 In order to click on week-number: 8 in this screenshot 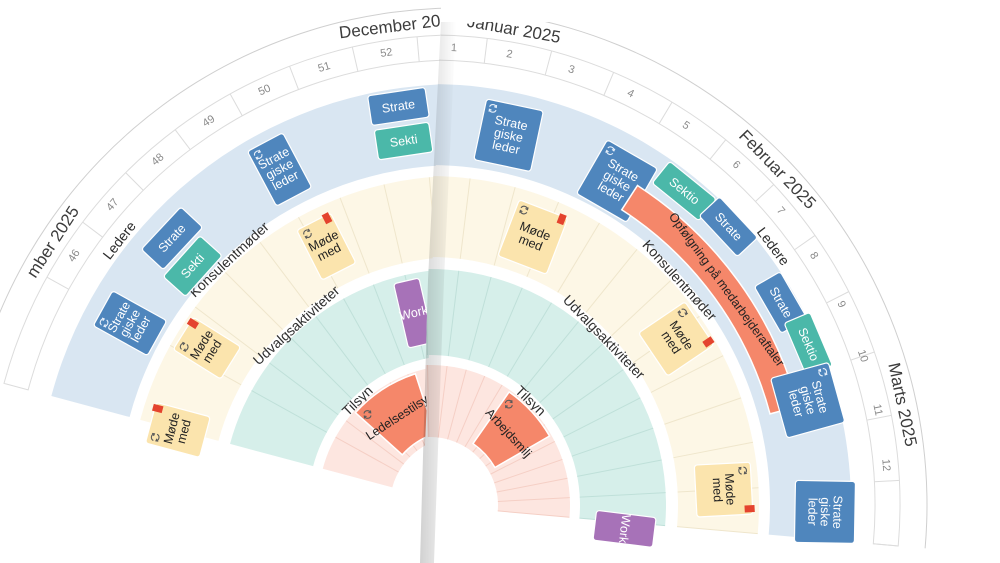, I will do `click(813, 256)`.